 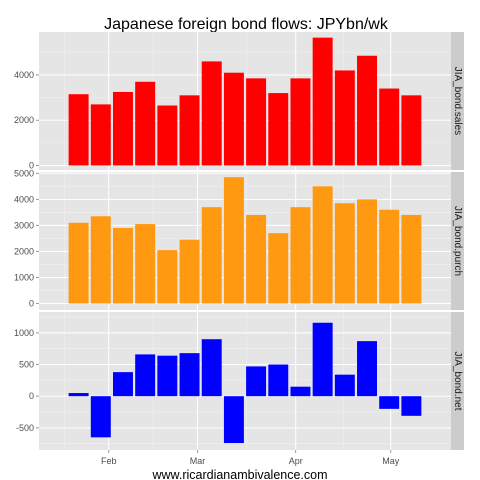 I want to click on bar-JIA_bond.sales-9, so click(x=278, y=129).